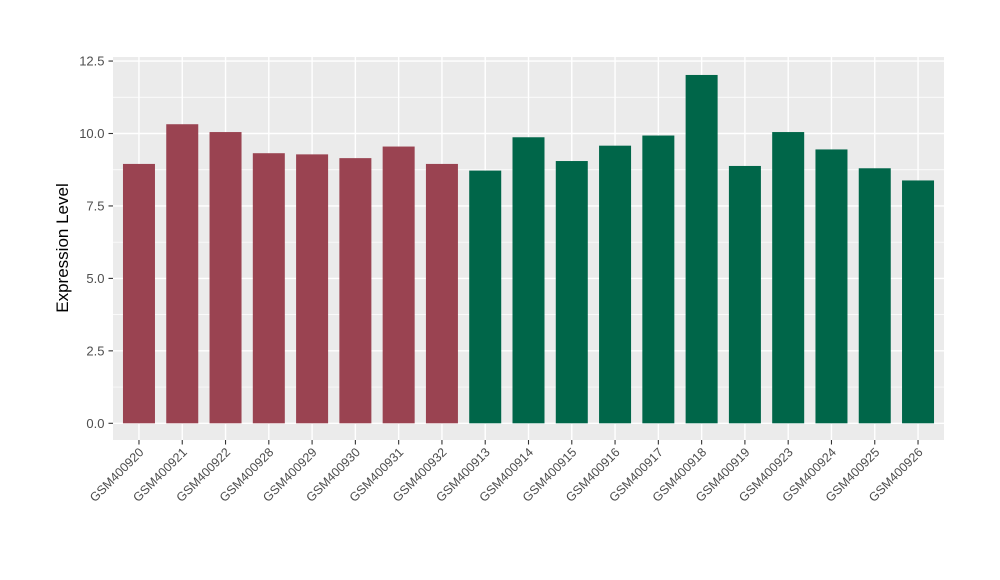 The height and width of the screenshot is (580, 1000). I want to click on bar-GSM400913, so click(485, 297).